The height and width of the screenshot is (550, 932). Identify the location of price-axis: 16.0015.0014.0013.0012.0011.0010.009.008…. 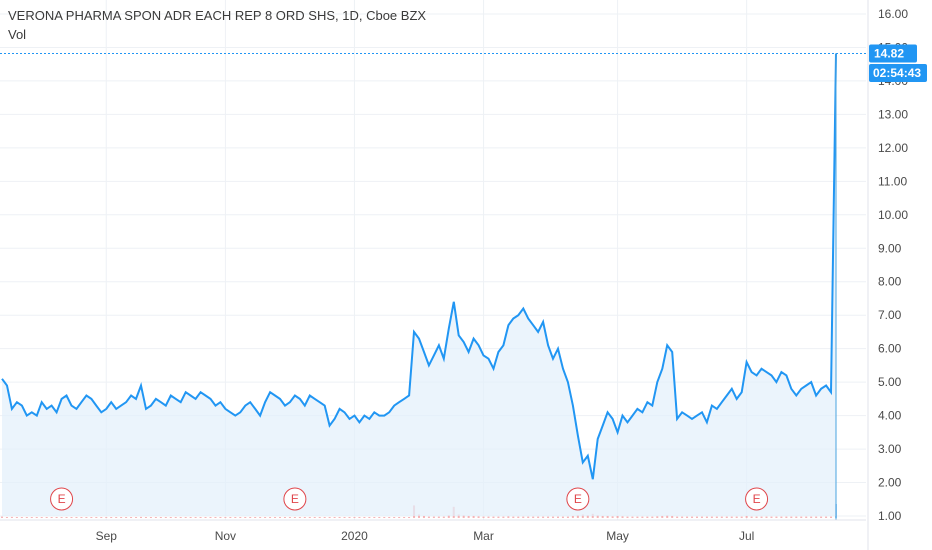
(893, 265).